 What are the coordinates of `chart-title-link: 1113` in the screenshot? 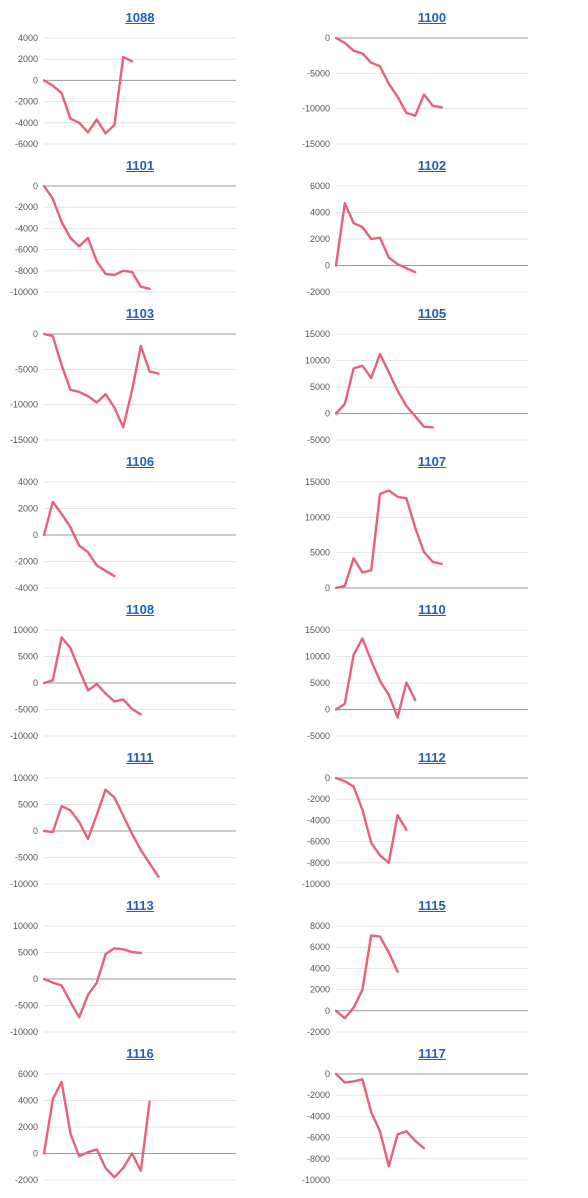 It's located at (140, 905).